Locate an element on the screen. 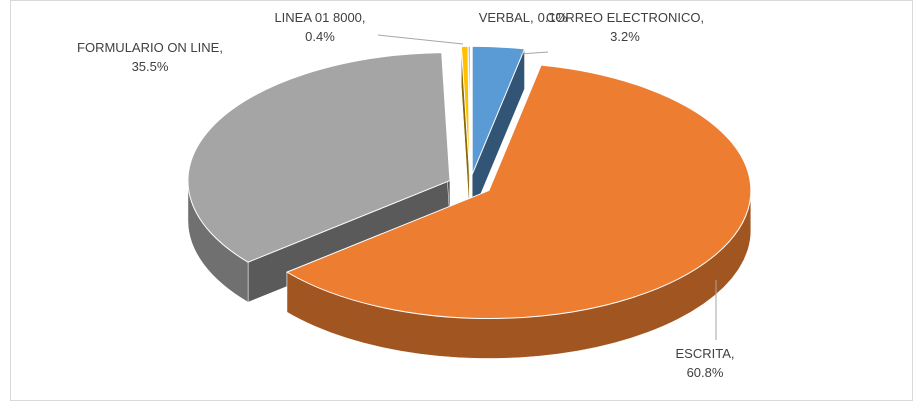 This screenshot has width=914, height=402. label-category: CORREO ELECTRONICO, is located at coordinates (625, 17).